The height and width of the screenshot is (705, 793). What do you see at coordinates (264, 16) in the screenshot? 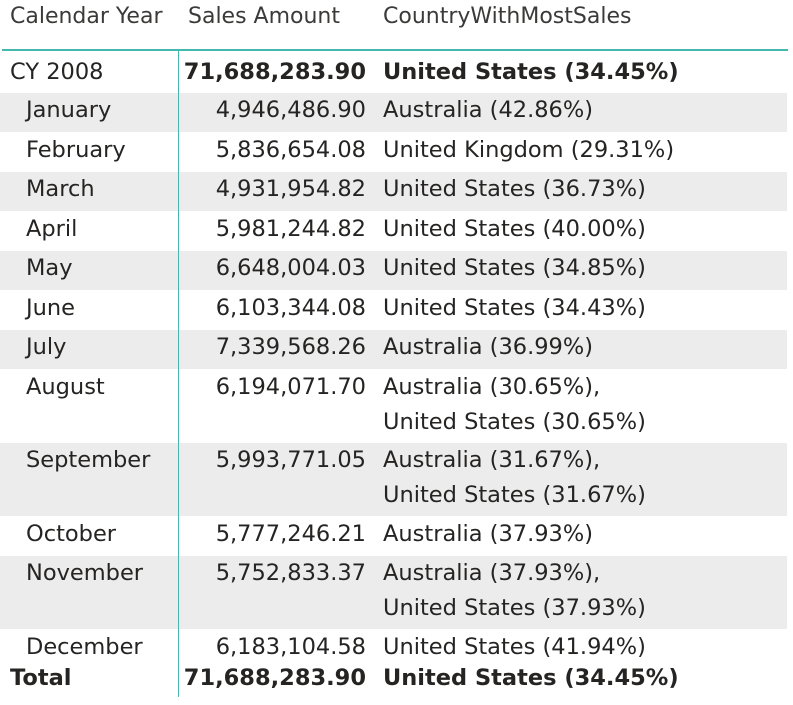
I see `column-header-sales-amount: Sales Amount` at bounding box center [264, 16].